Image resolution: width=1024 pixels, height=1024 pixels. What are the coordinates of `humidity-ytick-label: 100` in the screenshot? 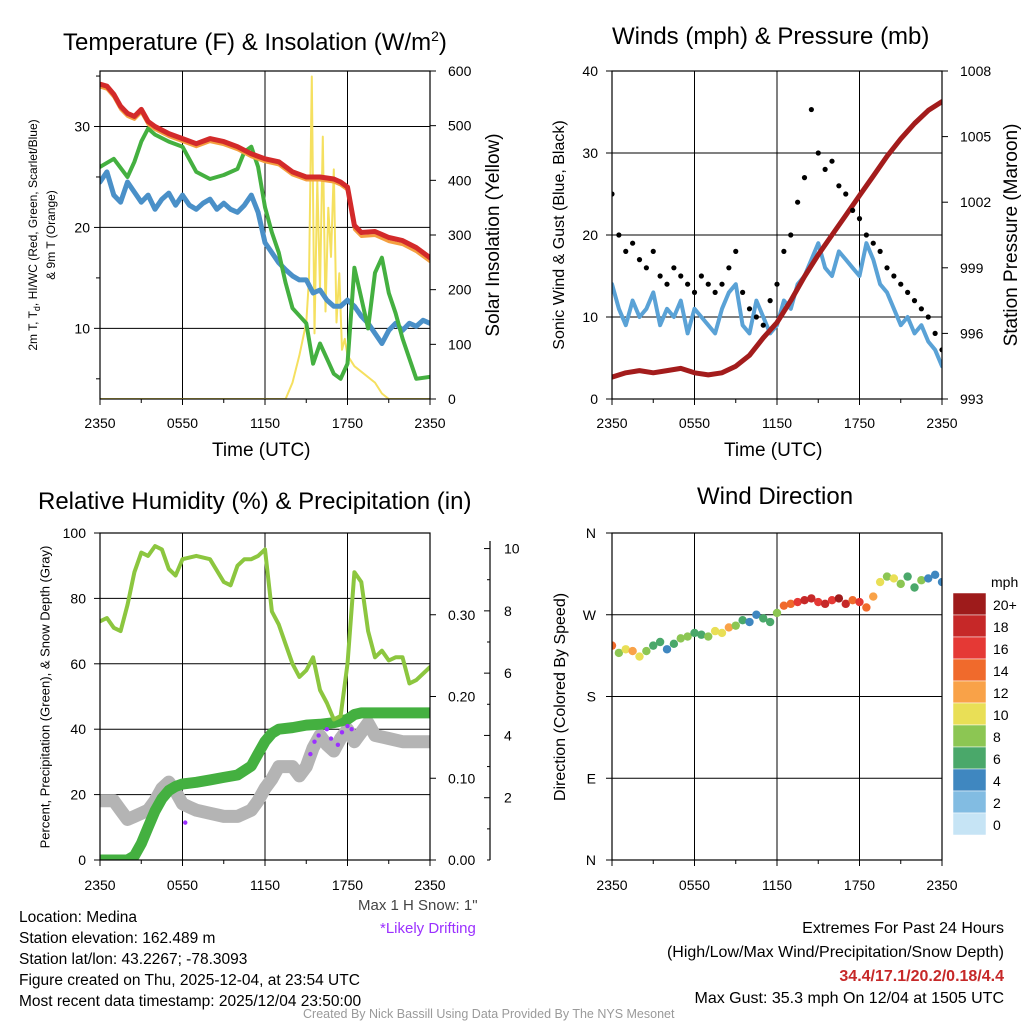 It's located at (75, 533).